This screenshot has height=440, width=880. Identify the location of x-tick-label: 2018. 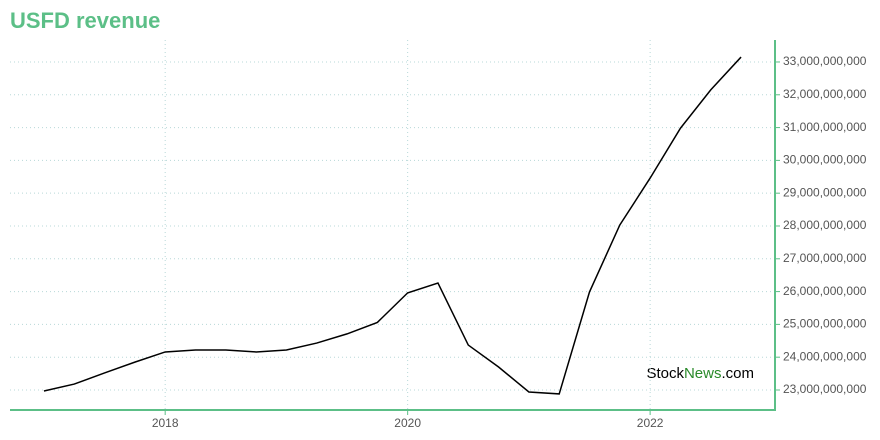
(165, 423).